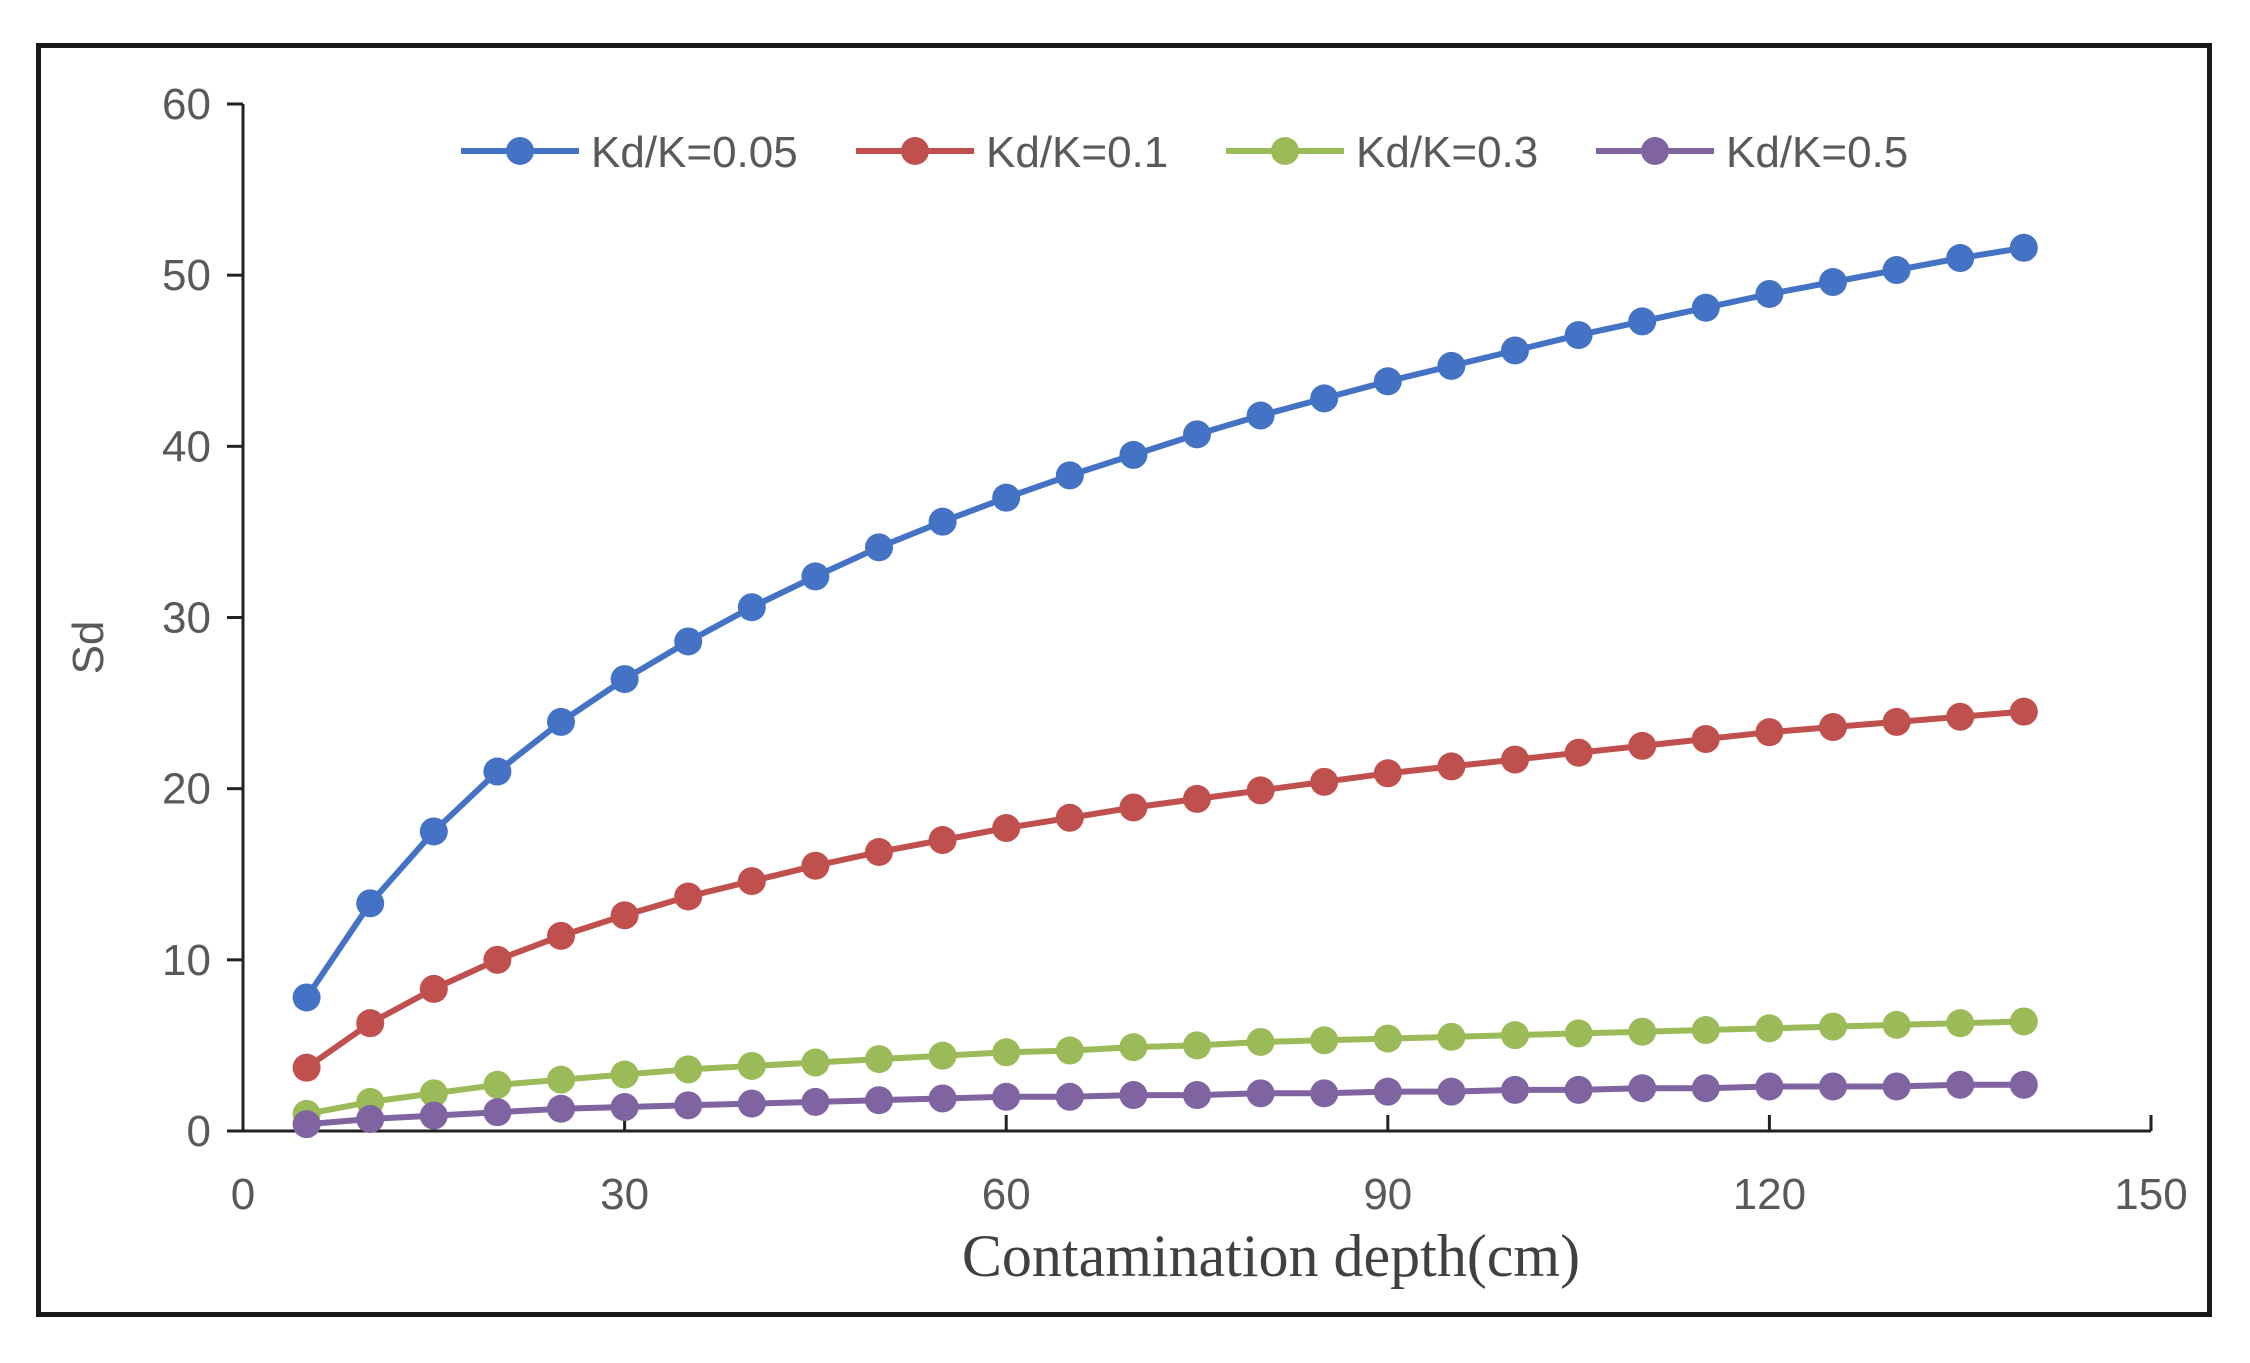 The width and height of the screenshot is (2250, 1363). What do you see at coordinates (186, 789) in the screenshot?
I see `y-tick-label: 20` at bounding box center [186, 789].